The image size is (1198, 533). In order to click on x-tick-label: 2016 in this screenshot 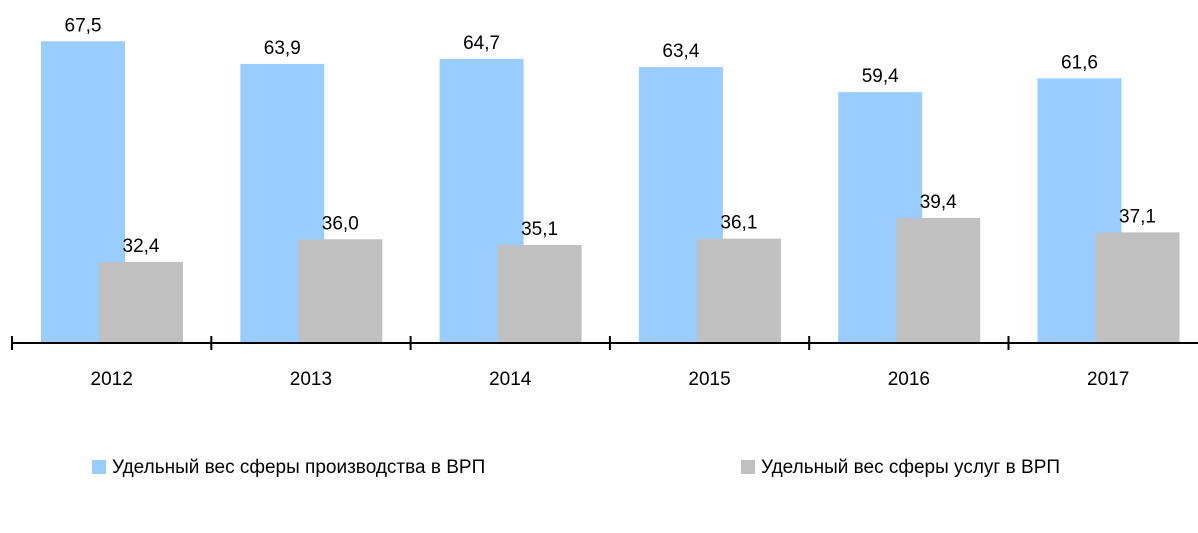, I will do `click(909, 379)`.